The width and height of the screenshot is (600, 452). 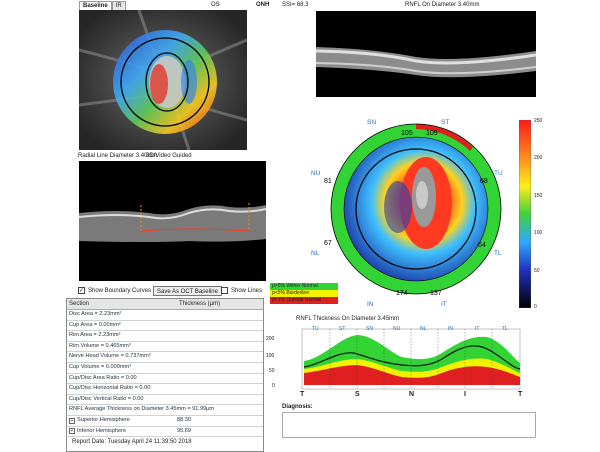 What do you see at coordinates (163, 80) in the screenshot?
I see `fundus-image` at bounding box center [163, 80].